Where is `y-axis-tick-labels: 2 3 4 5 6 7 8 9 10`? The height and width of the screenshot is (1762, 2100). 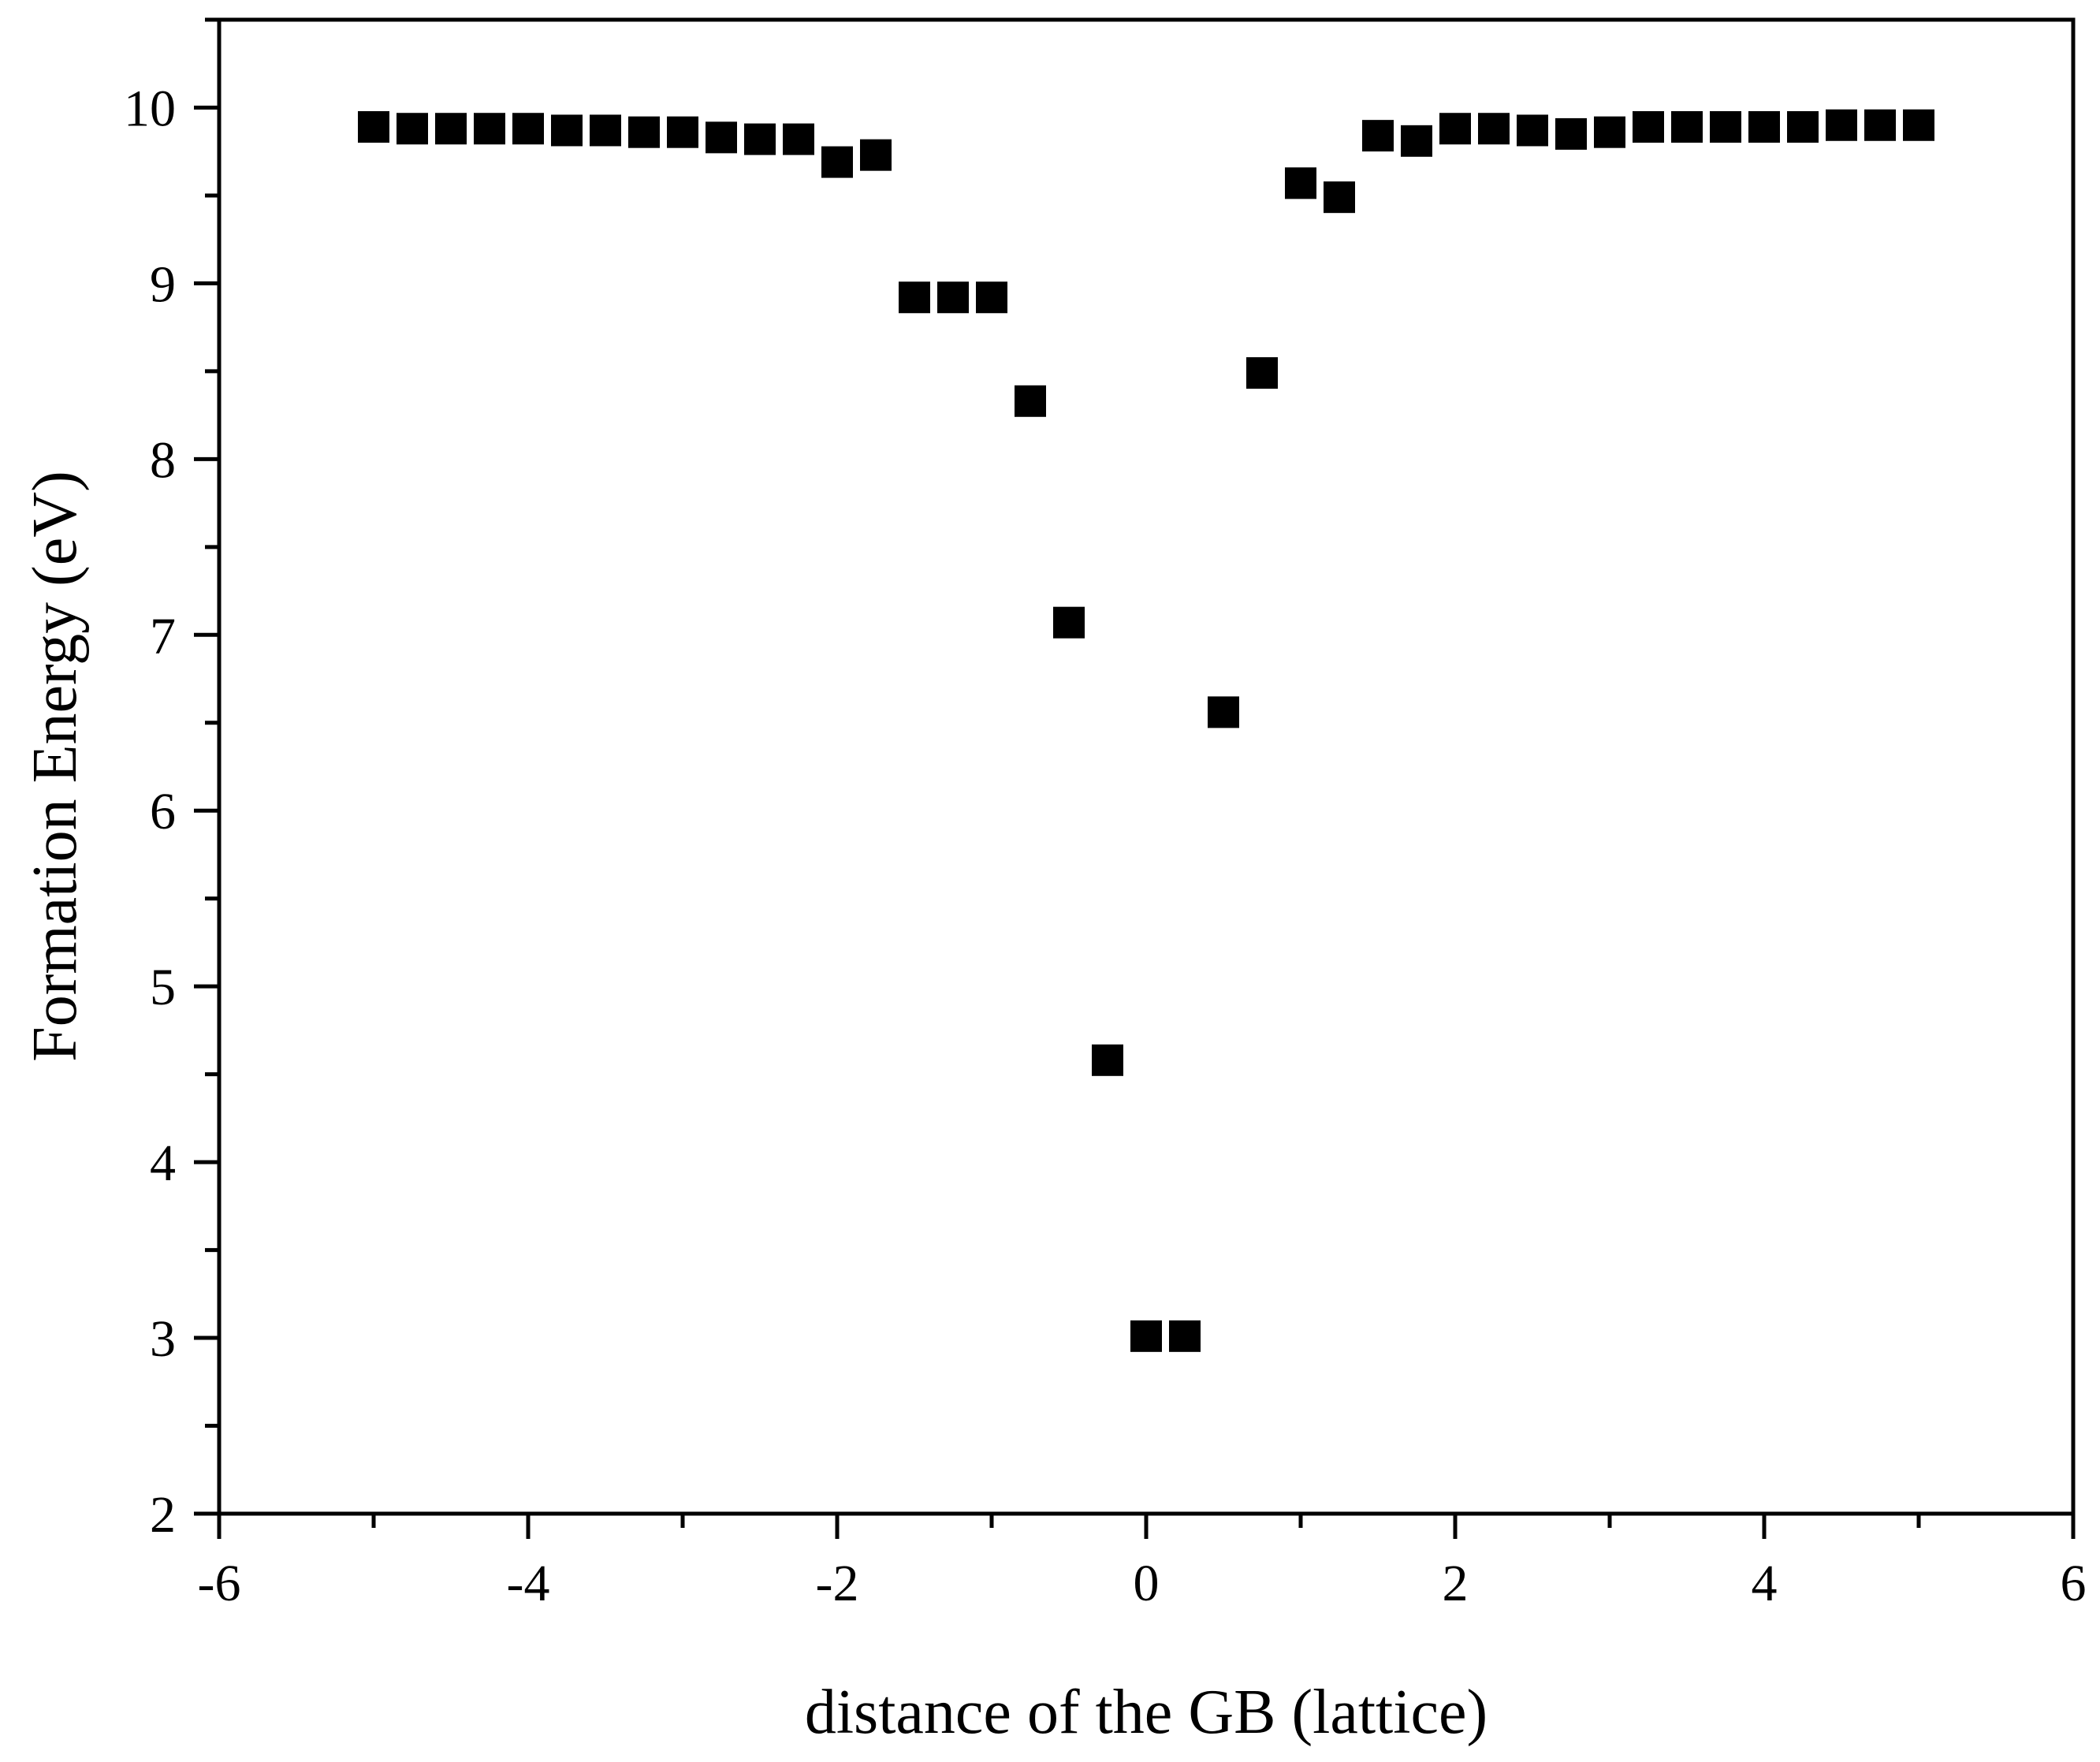 y-axis-tick-labels: 2 3 4 5 6 7 8 9 10 is located at coordinates (150, 812).